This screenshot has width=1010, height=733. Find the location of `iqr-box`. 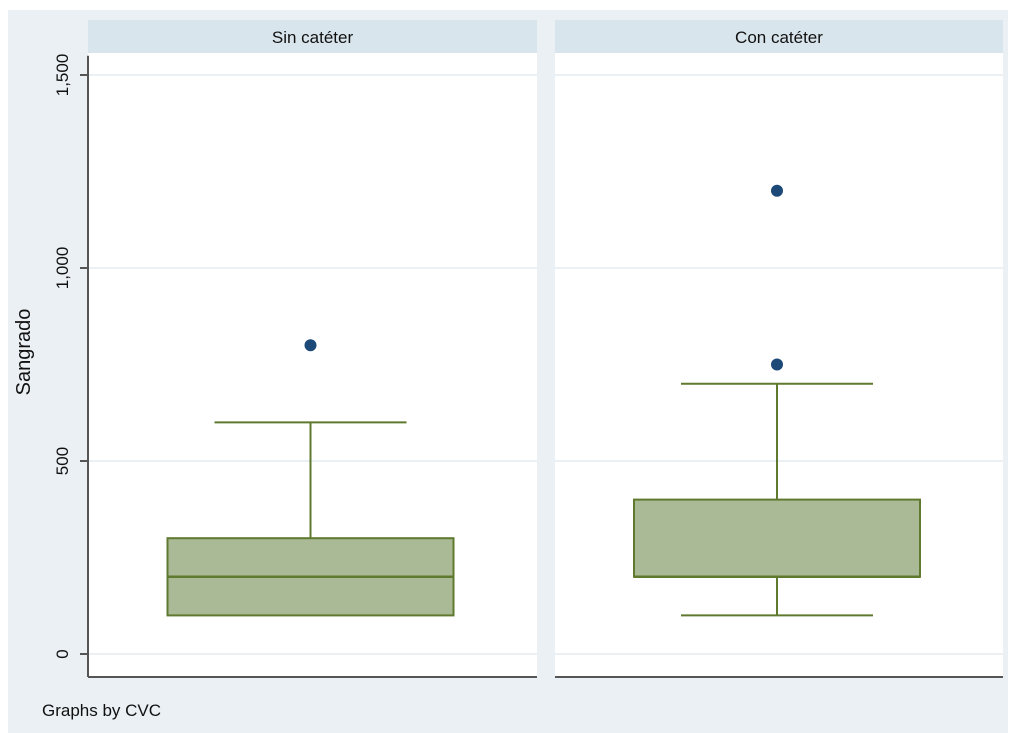

iqr-box is located at coordinates (777, 538).